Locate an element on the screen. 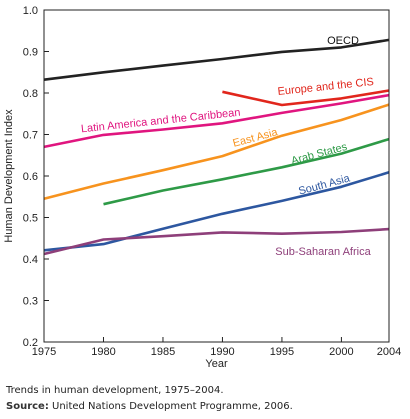 The width and height of the screenshot is (410, 419). x-tick-label-2000: 2000 is located at coordinates (341, 352).